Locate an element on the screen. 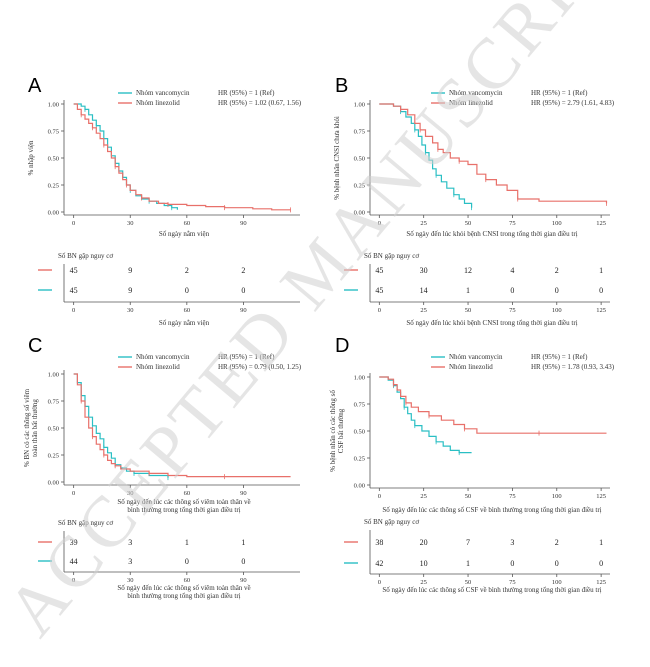 The height and width of the screenshot is (667, 650). risk-x-tick-label: 100 is located at coordinates (557, 582).